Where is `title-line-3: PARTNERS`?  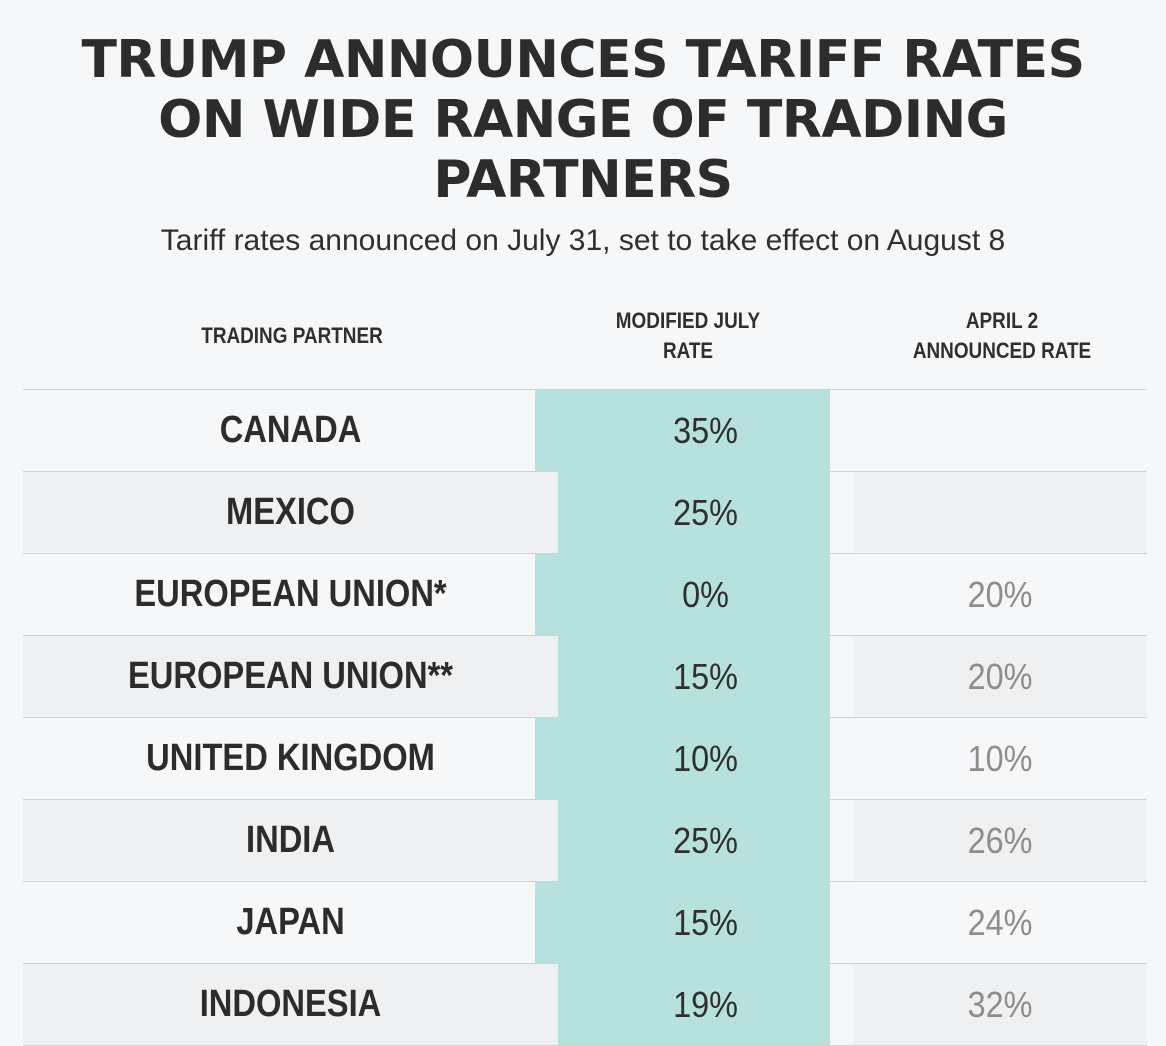
title-line-3: PARTNERS is located at coordinates (583, 180).